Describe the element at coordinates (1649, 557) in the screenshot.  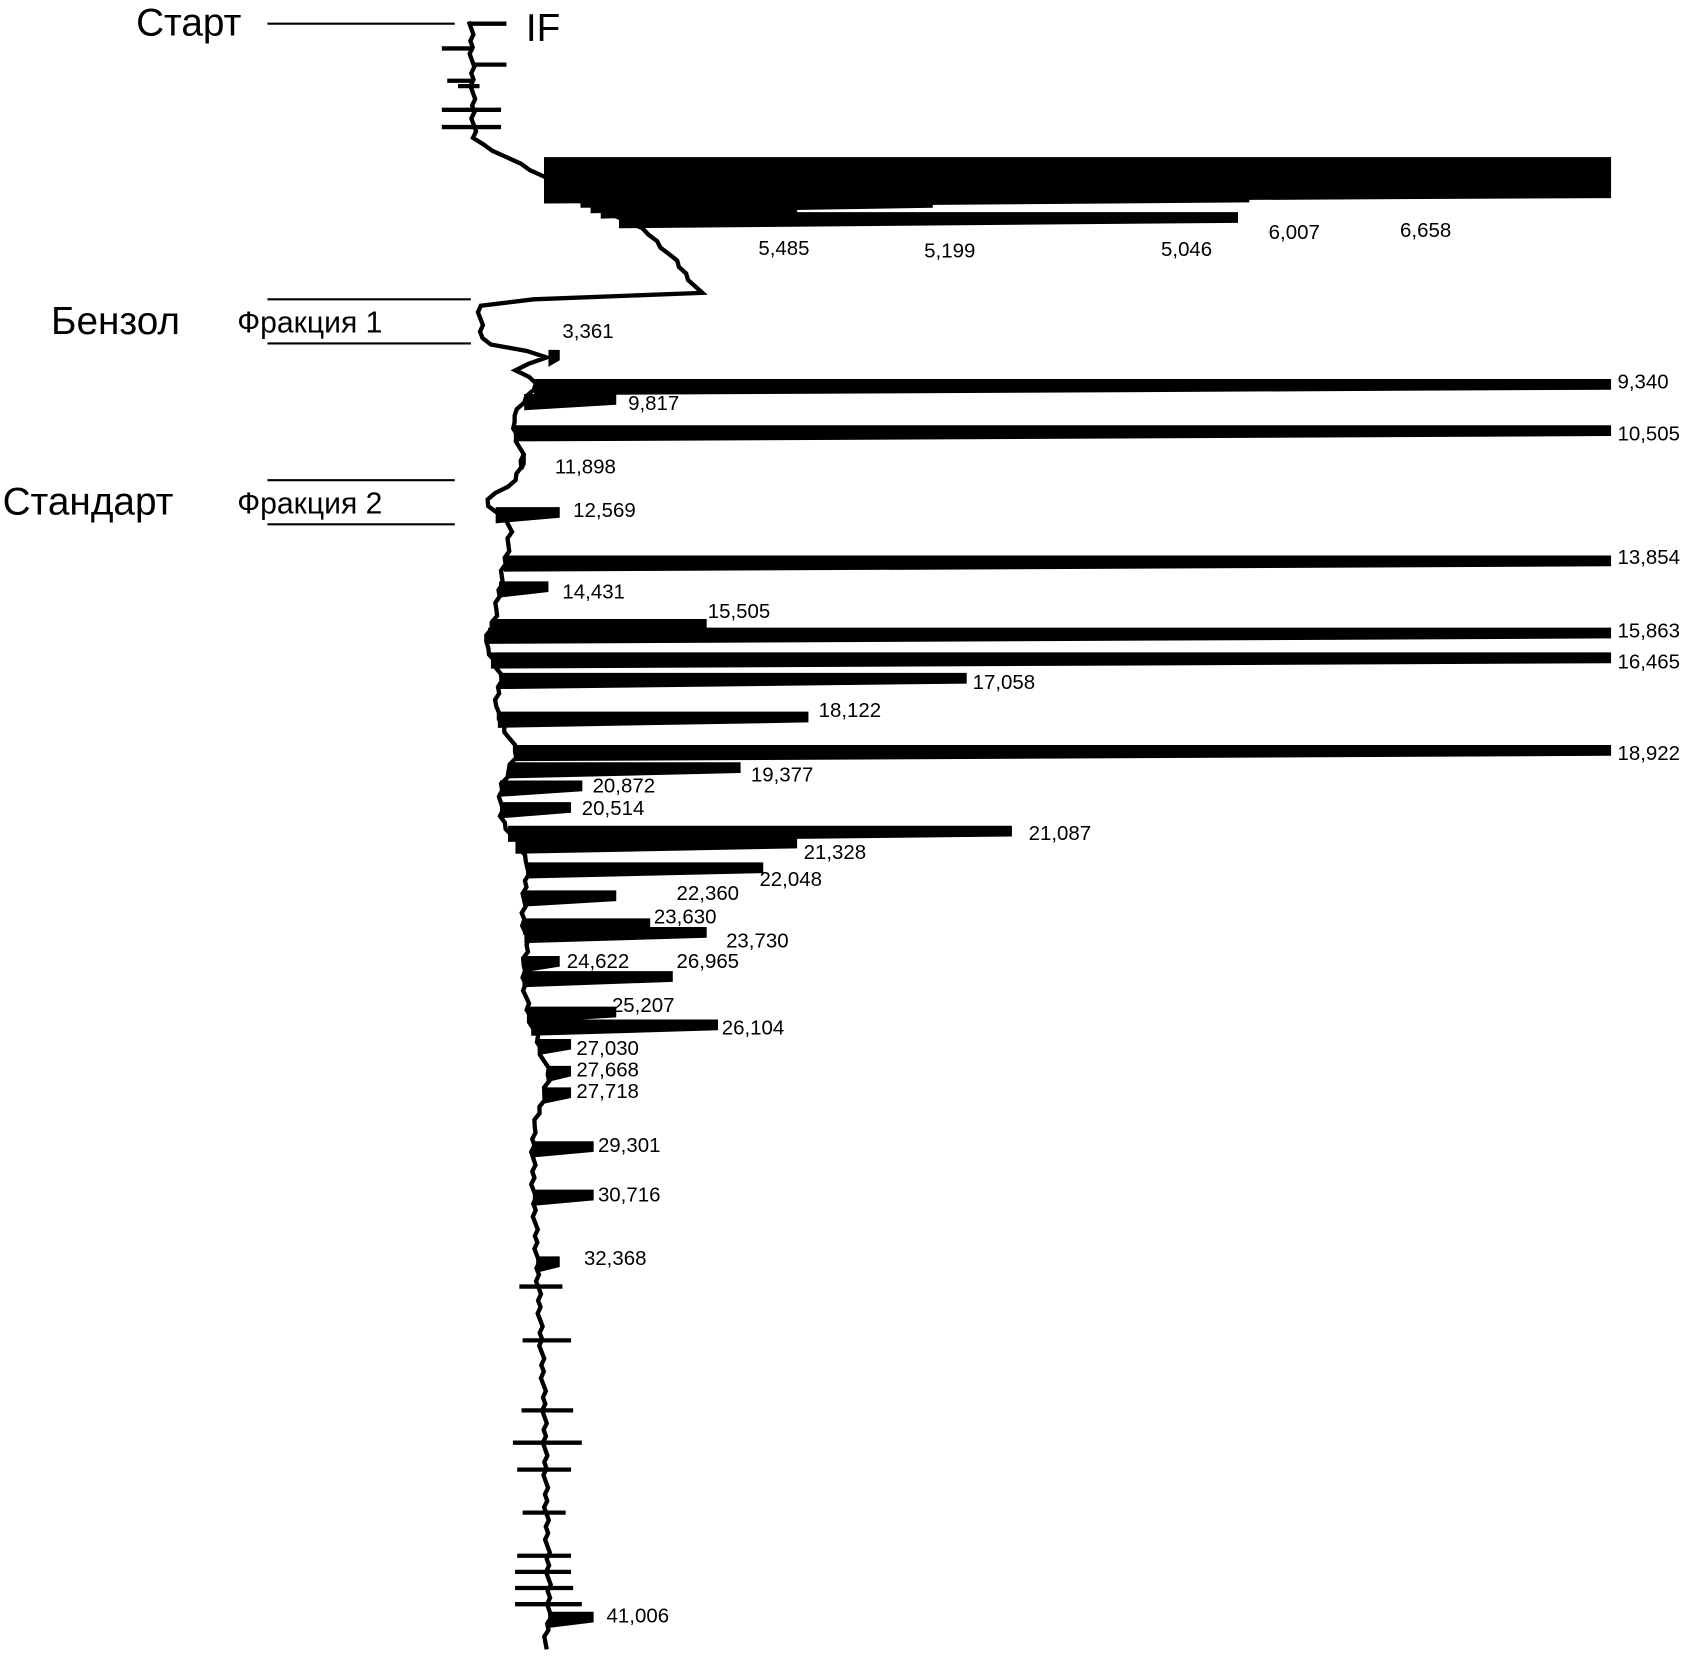
I see `peak-label: 13,854` at that location.